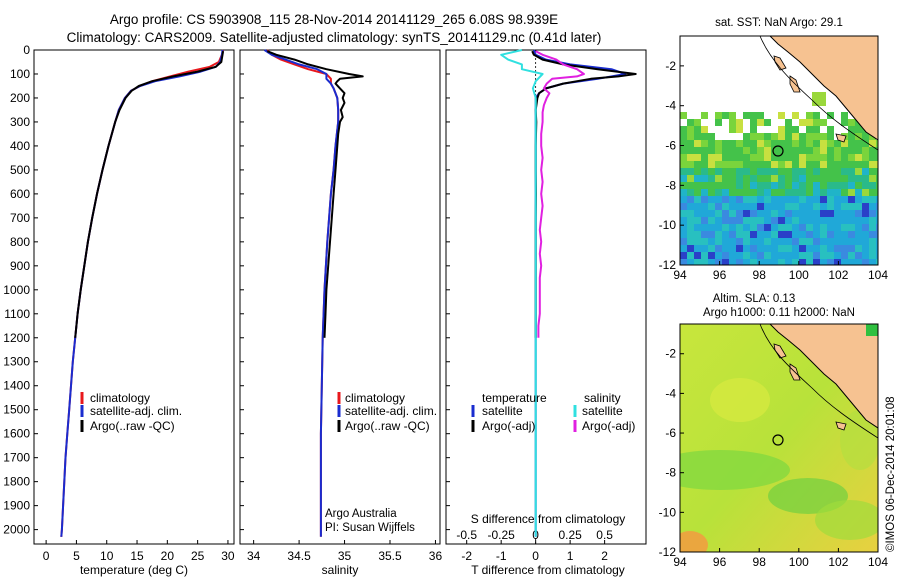  What do you see at coordinates (315, 194) in the screenshot?
I see `series-line-argo-raw-qc` at bounding box center [315, 194].